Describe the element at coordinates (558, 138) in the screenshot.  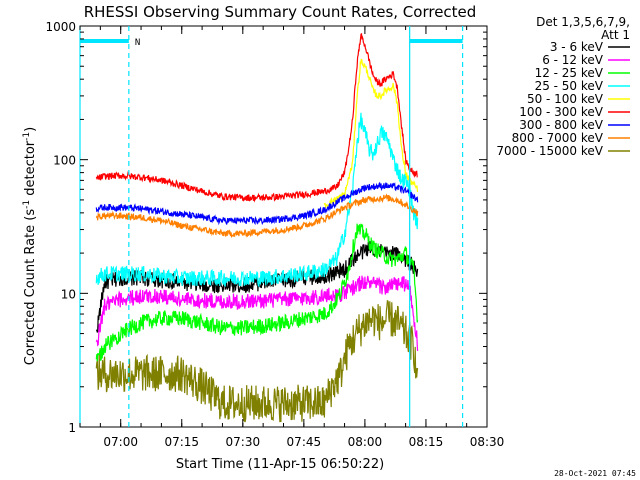
I see `legend-entry-7: 800 - 7000 keV` at that location.